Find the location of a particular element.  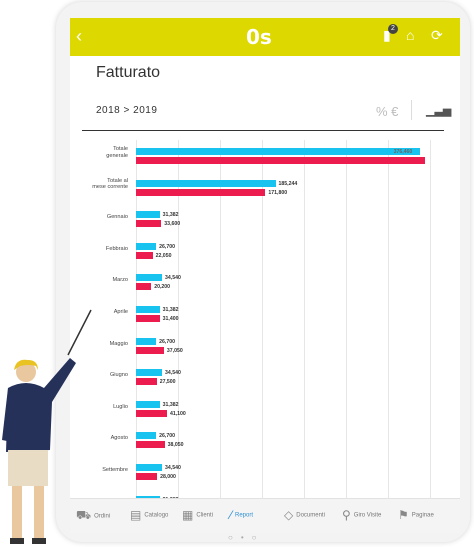

category-label: Febbraio is located at coordinates (100, 249).